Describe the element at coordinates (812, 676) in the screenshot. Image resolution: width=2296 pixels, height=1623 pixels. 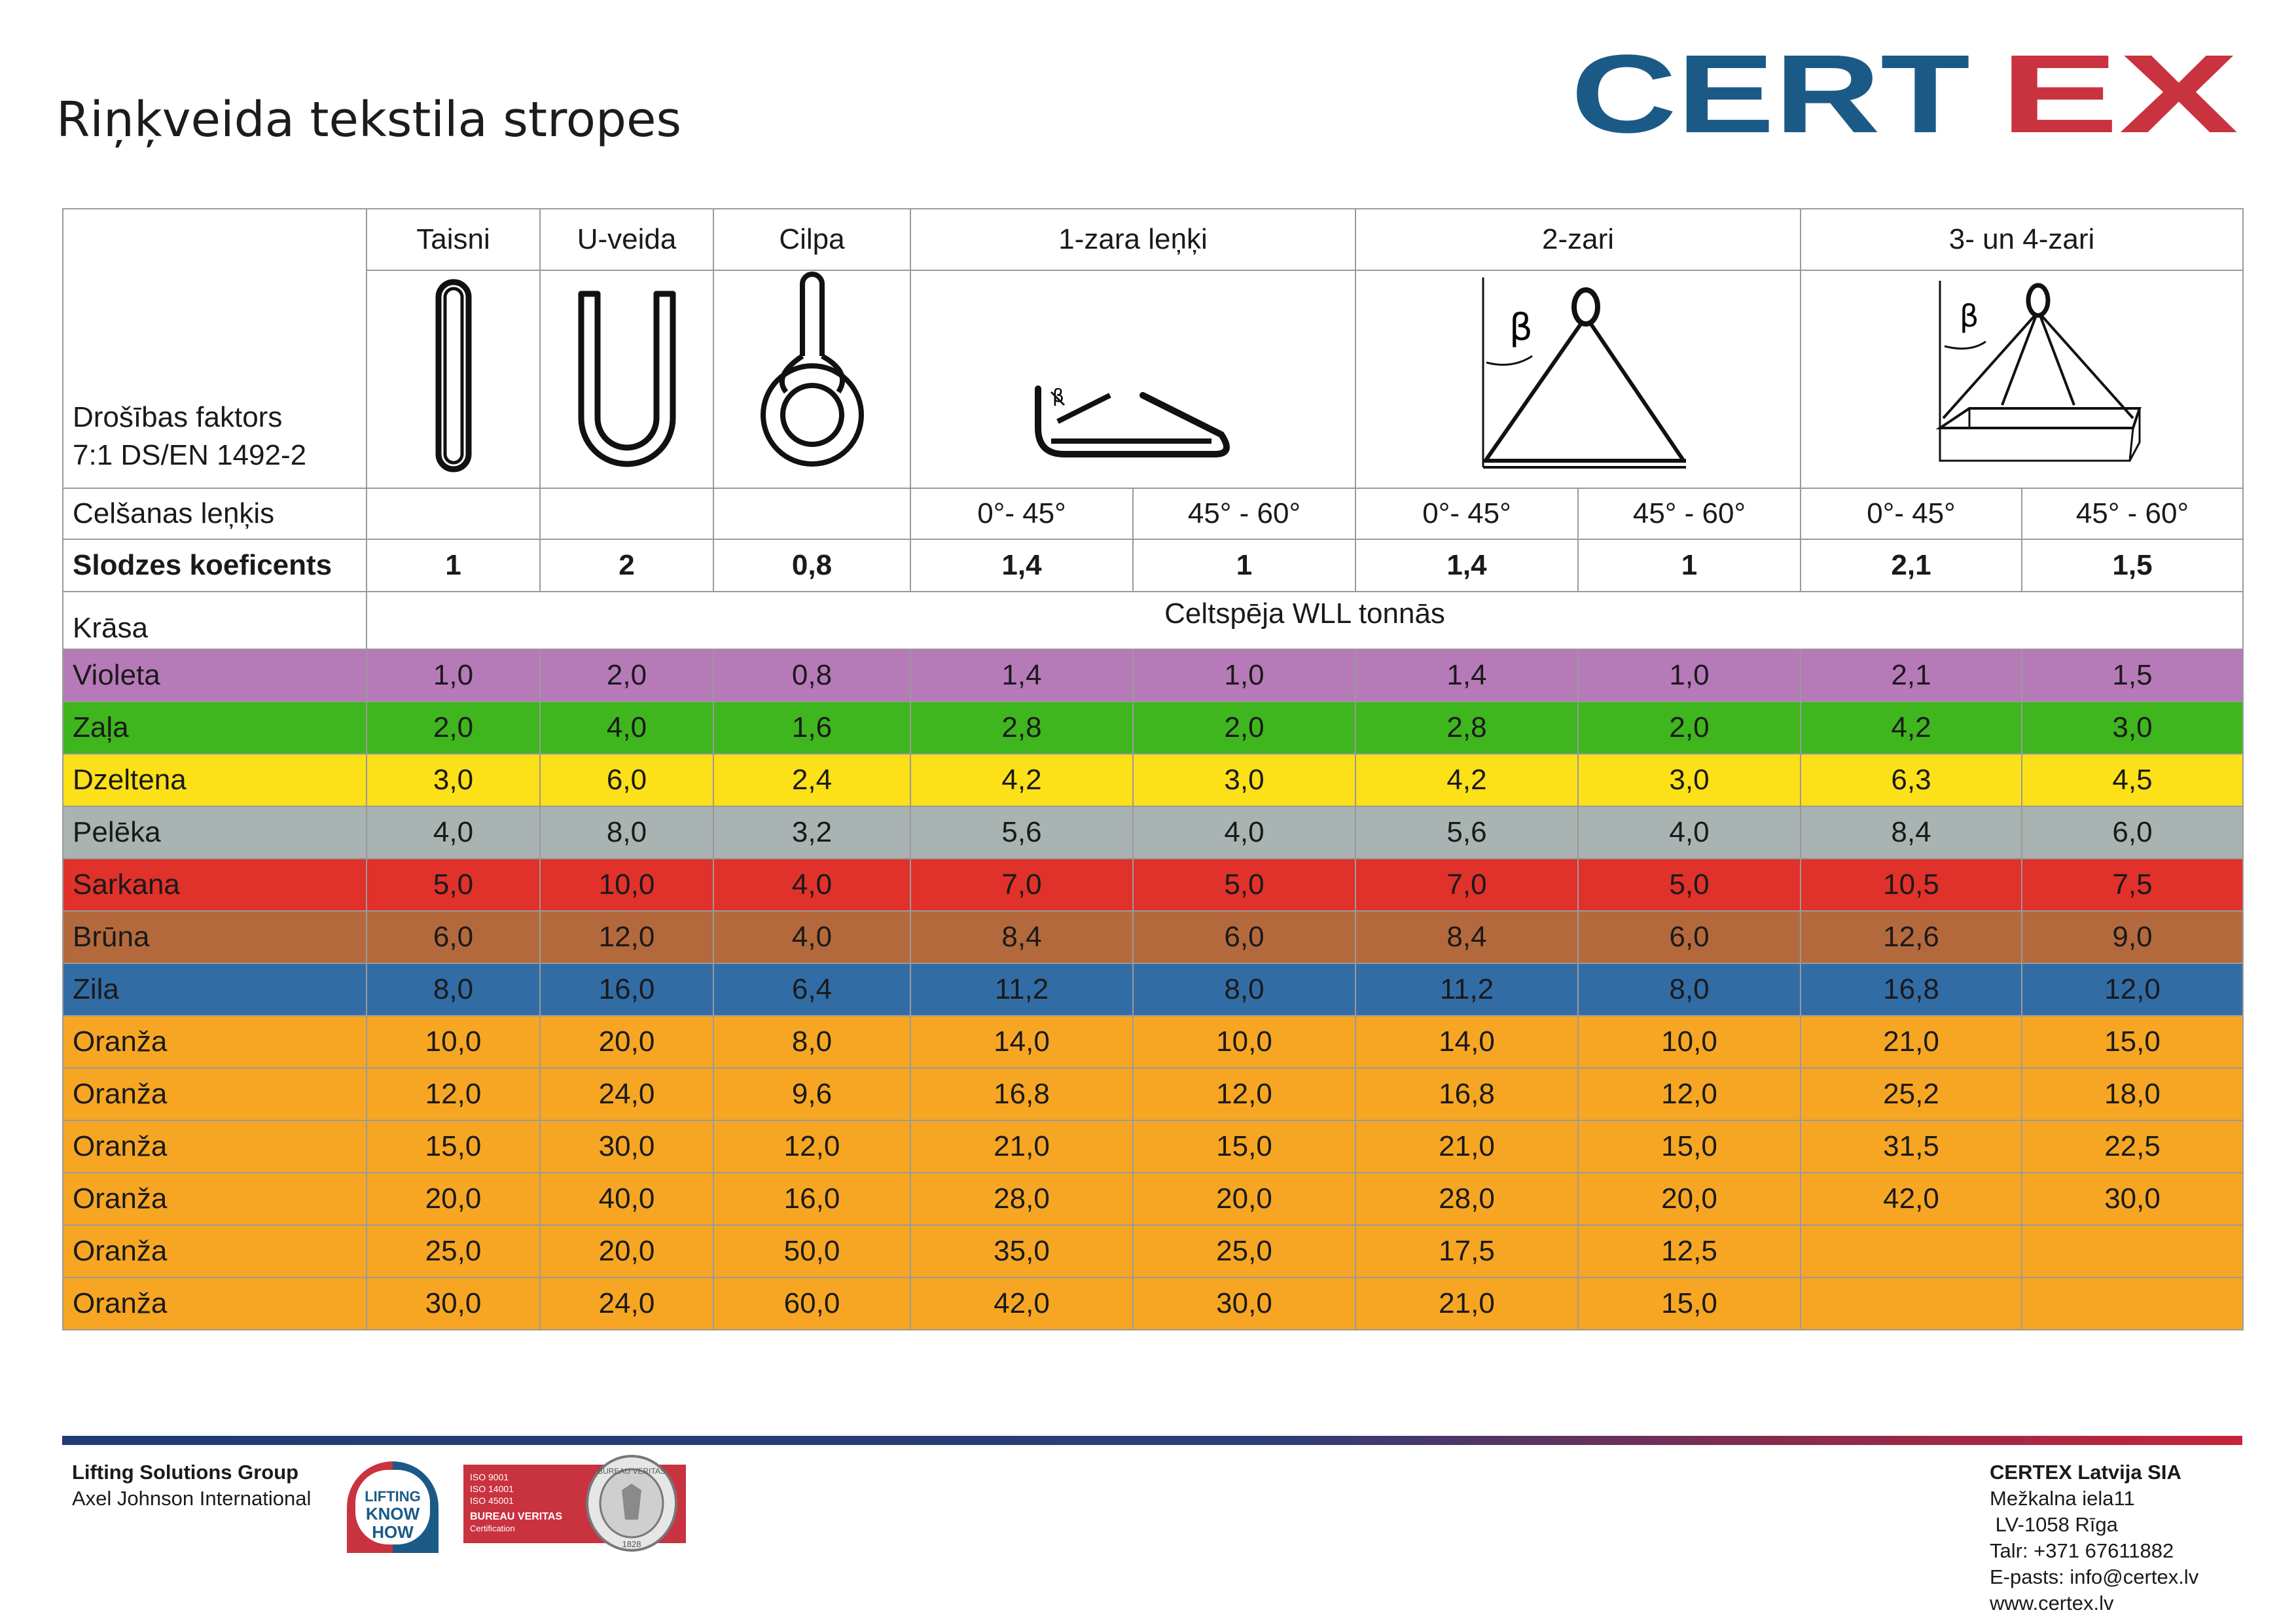
I see `wll-cell: 0,8` at that location.